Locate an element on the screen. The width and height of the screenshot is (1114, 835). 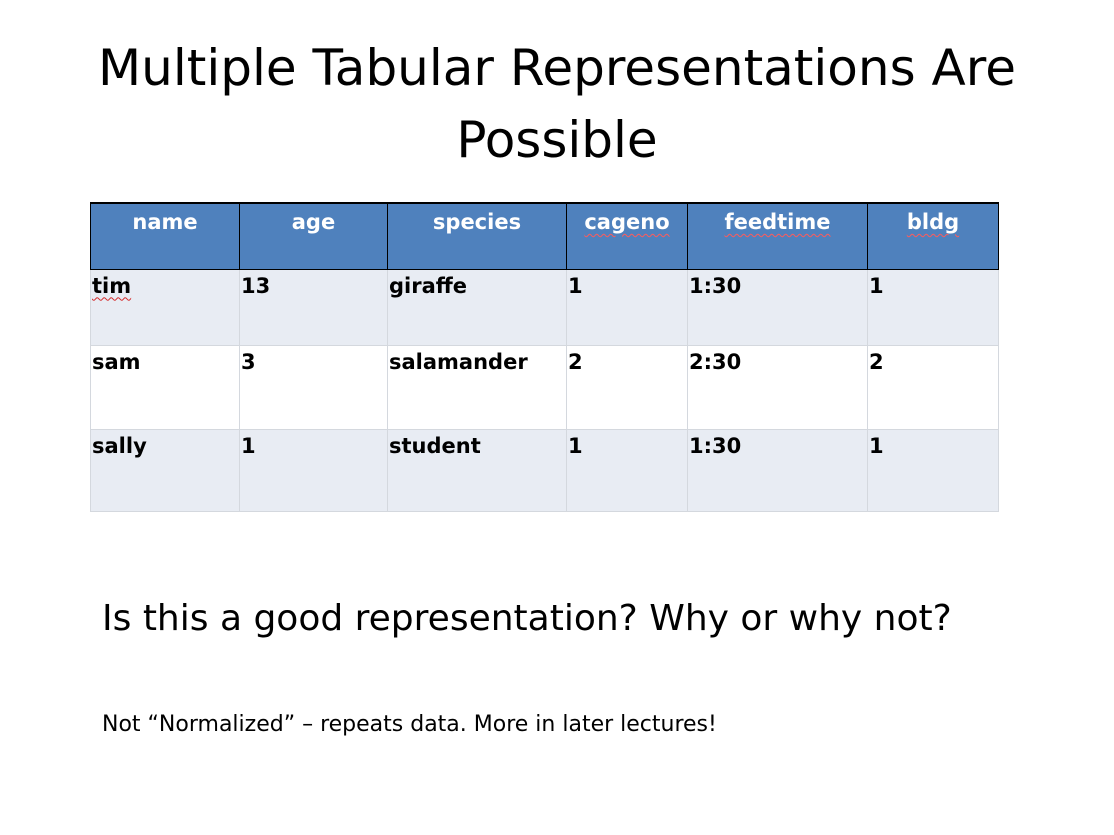
table-row: sam 3 salamander 2 2:30 2 is located at coordinates (544, 387).